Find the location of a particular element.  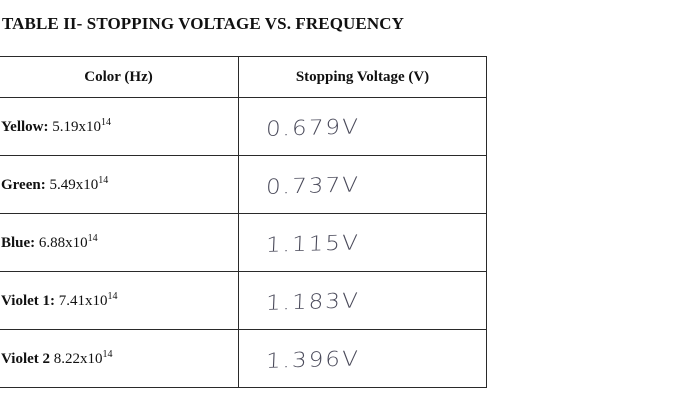

color-label: Yellow: is located at coordinates (25, 127).